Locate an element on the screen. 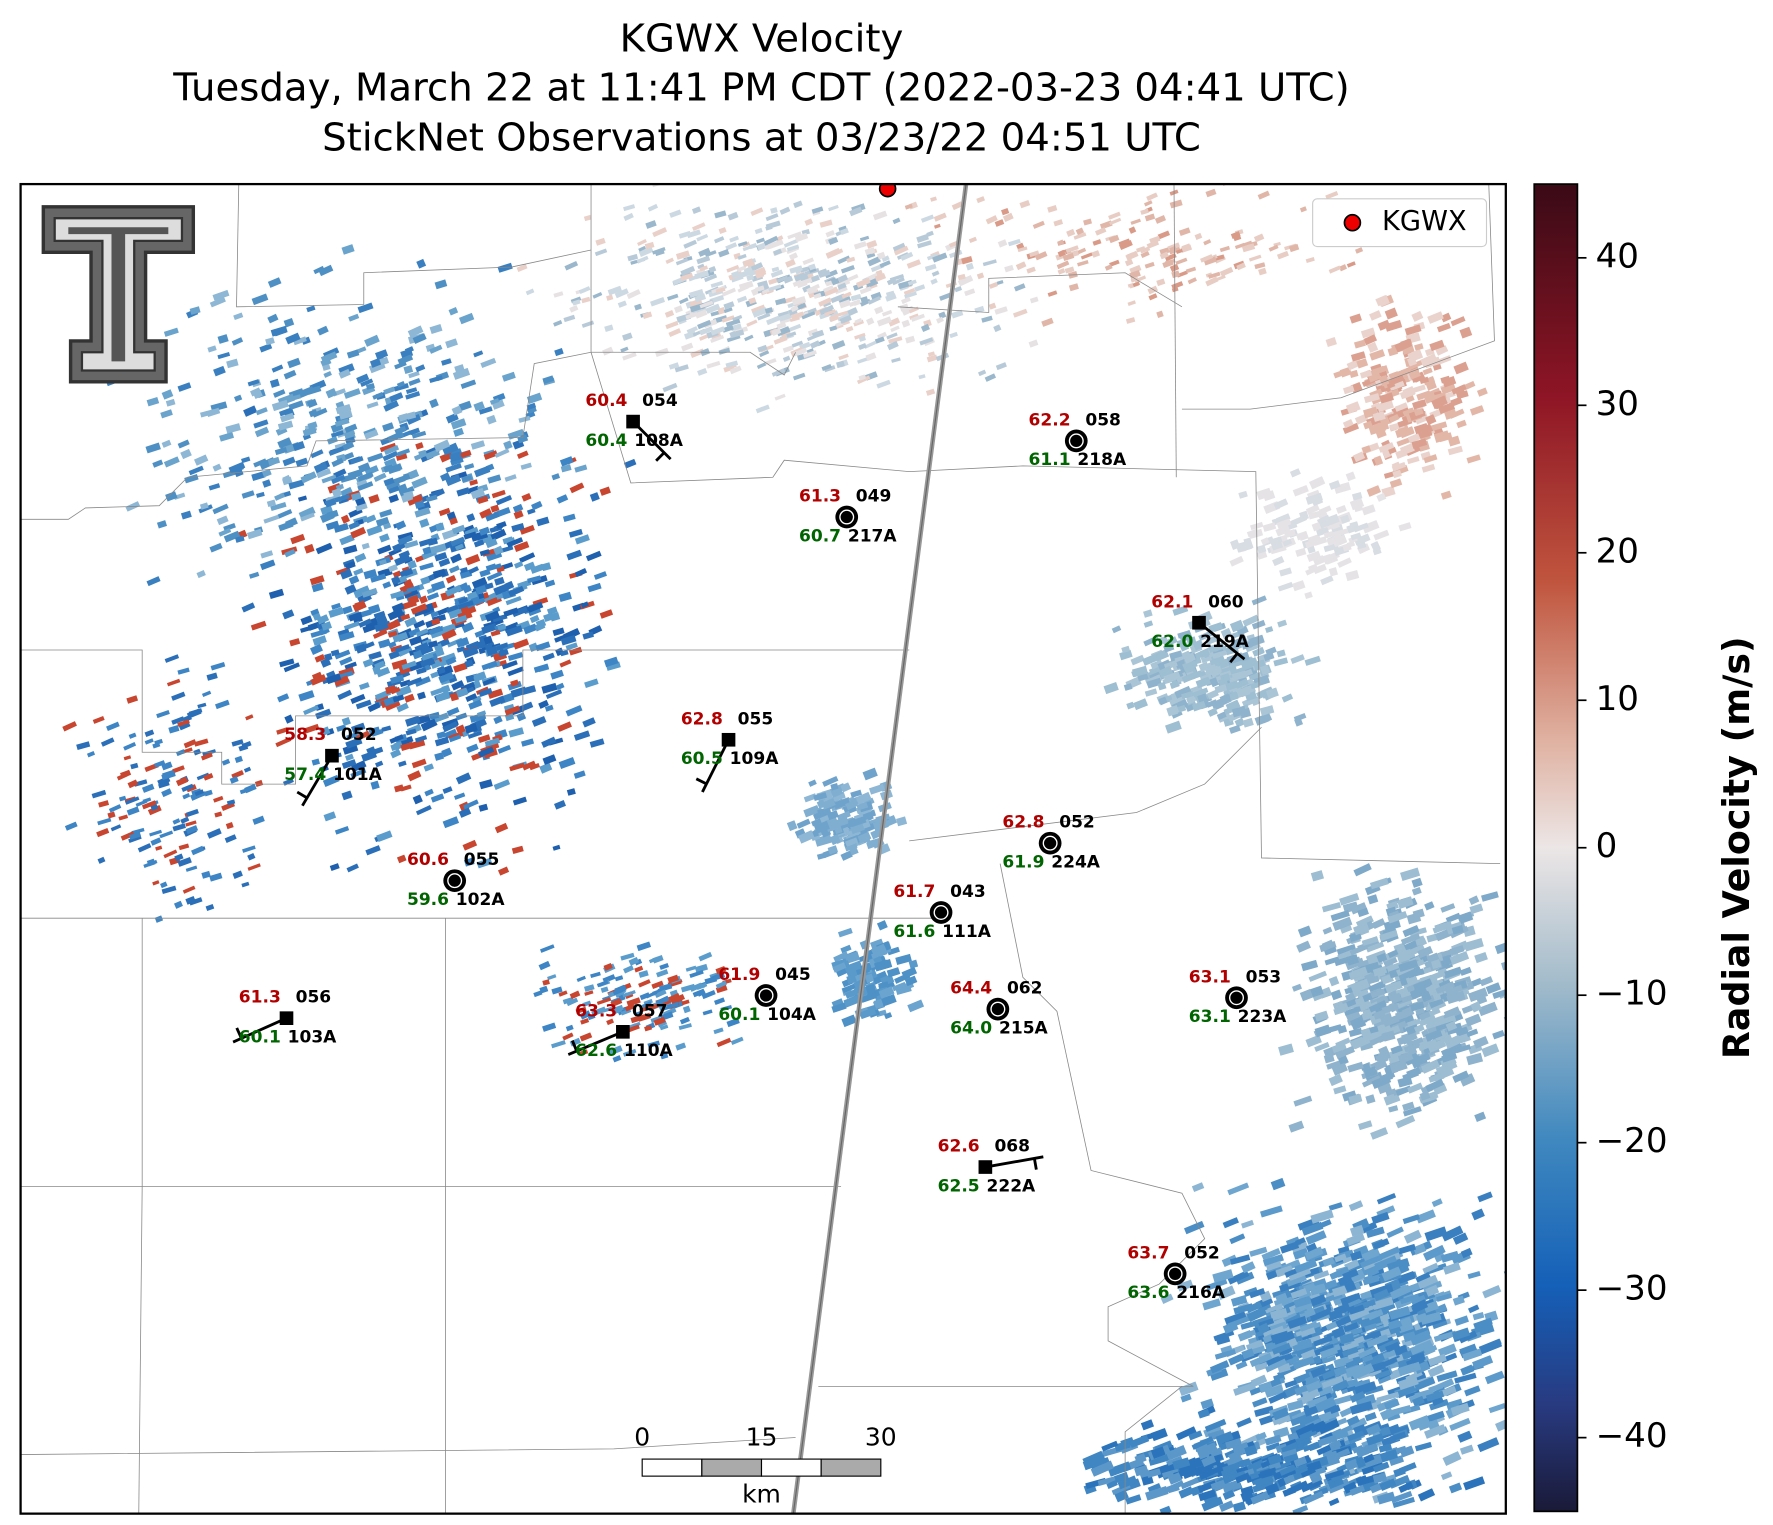 The height and width of the screenshot is (1525, 1773). station-id: 224A is located at coordinates (1076, 863).